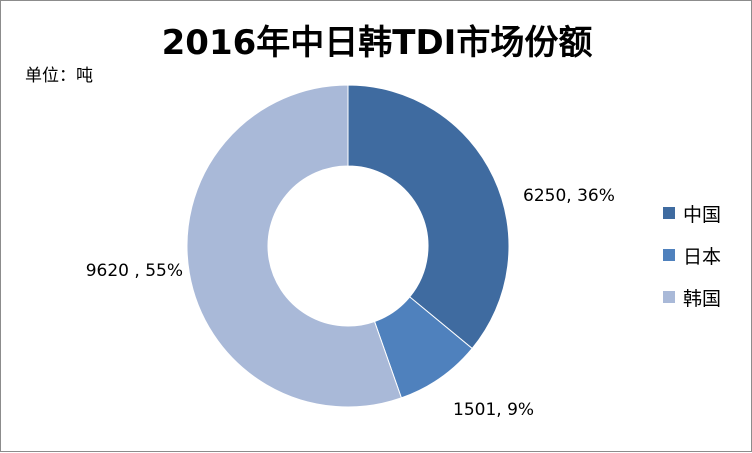 The height and width of the screenshot is (453, 752). What do you see at coordinates (669, 297) in the screenshot?
I see `legend-swatch-korea` at bounding box center [669, 297].